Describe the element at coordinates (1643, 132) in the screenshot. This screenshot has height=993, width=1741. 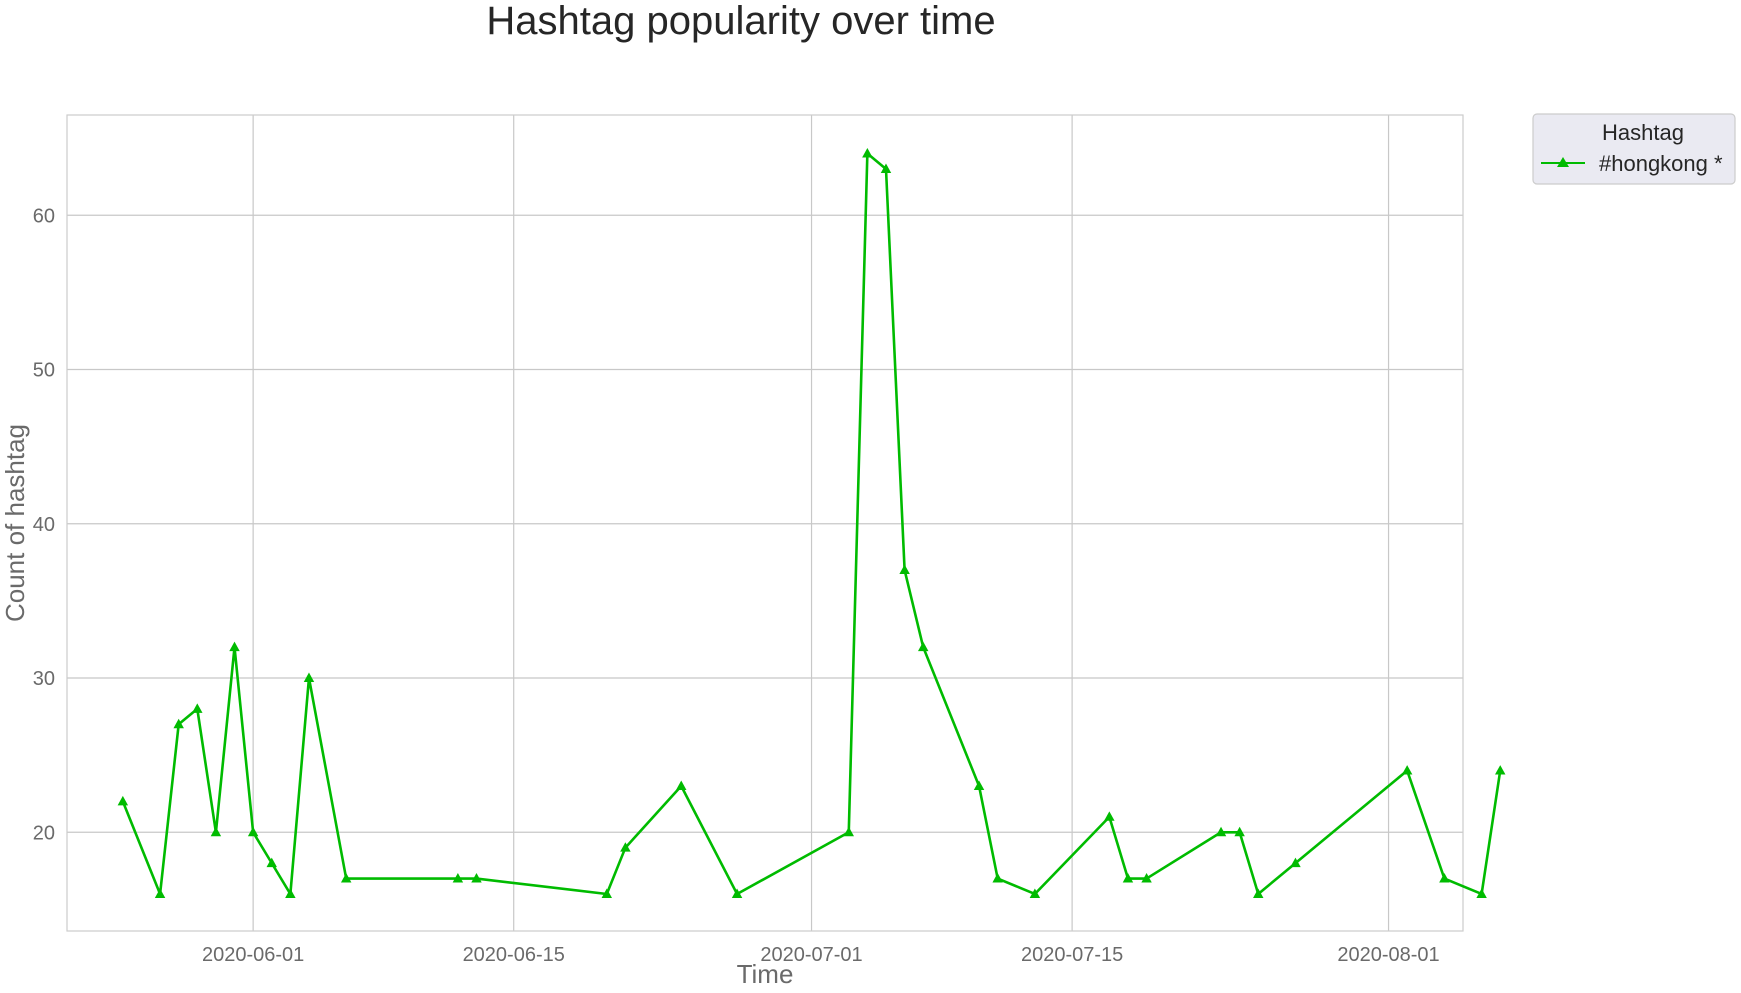
I see `legend-title: Hashtag` at that location.